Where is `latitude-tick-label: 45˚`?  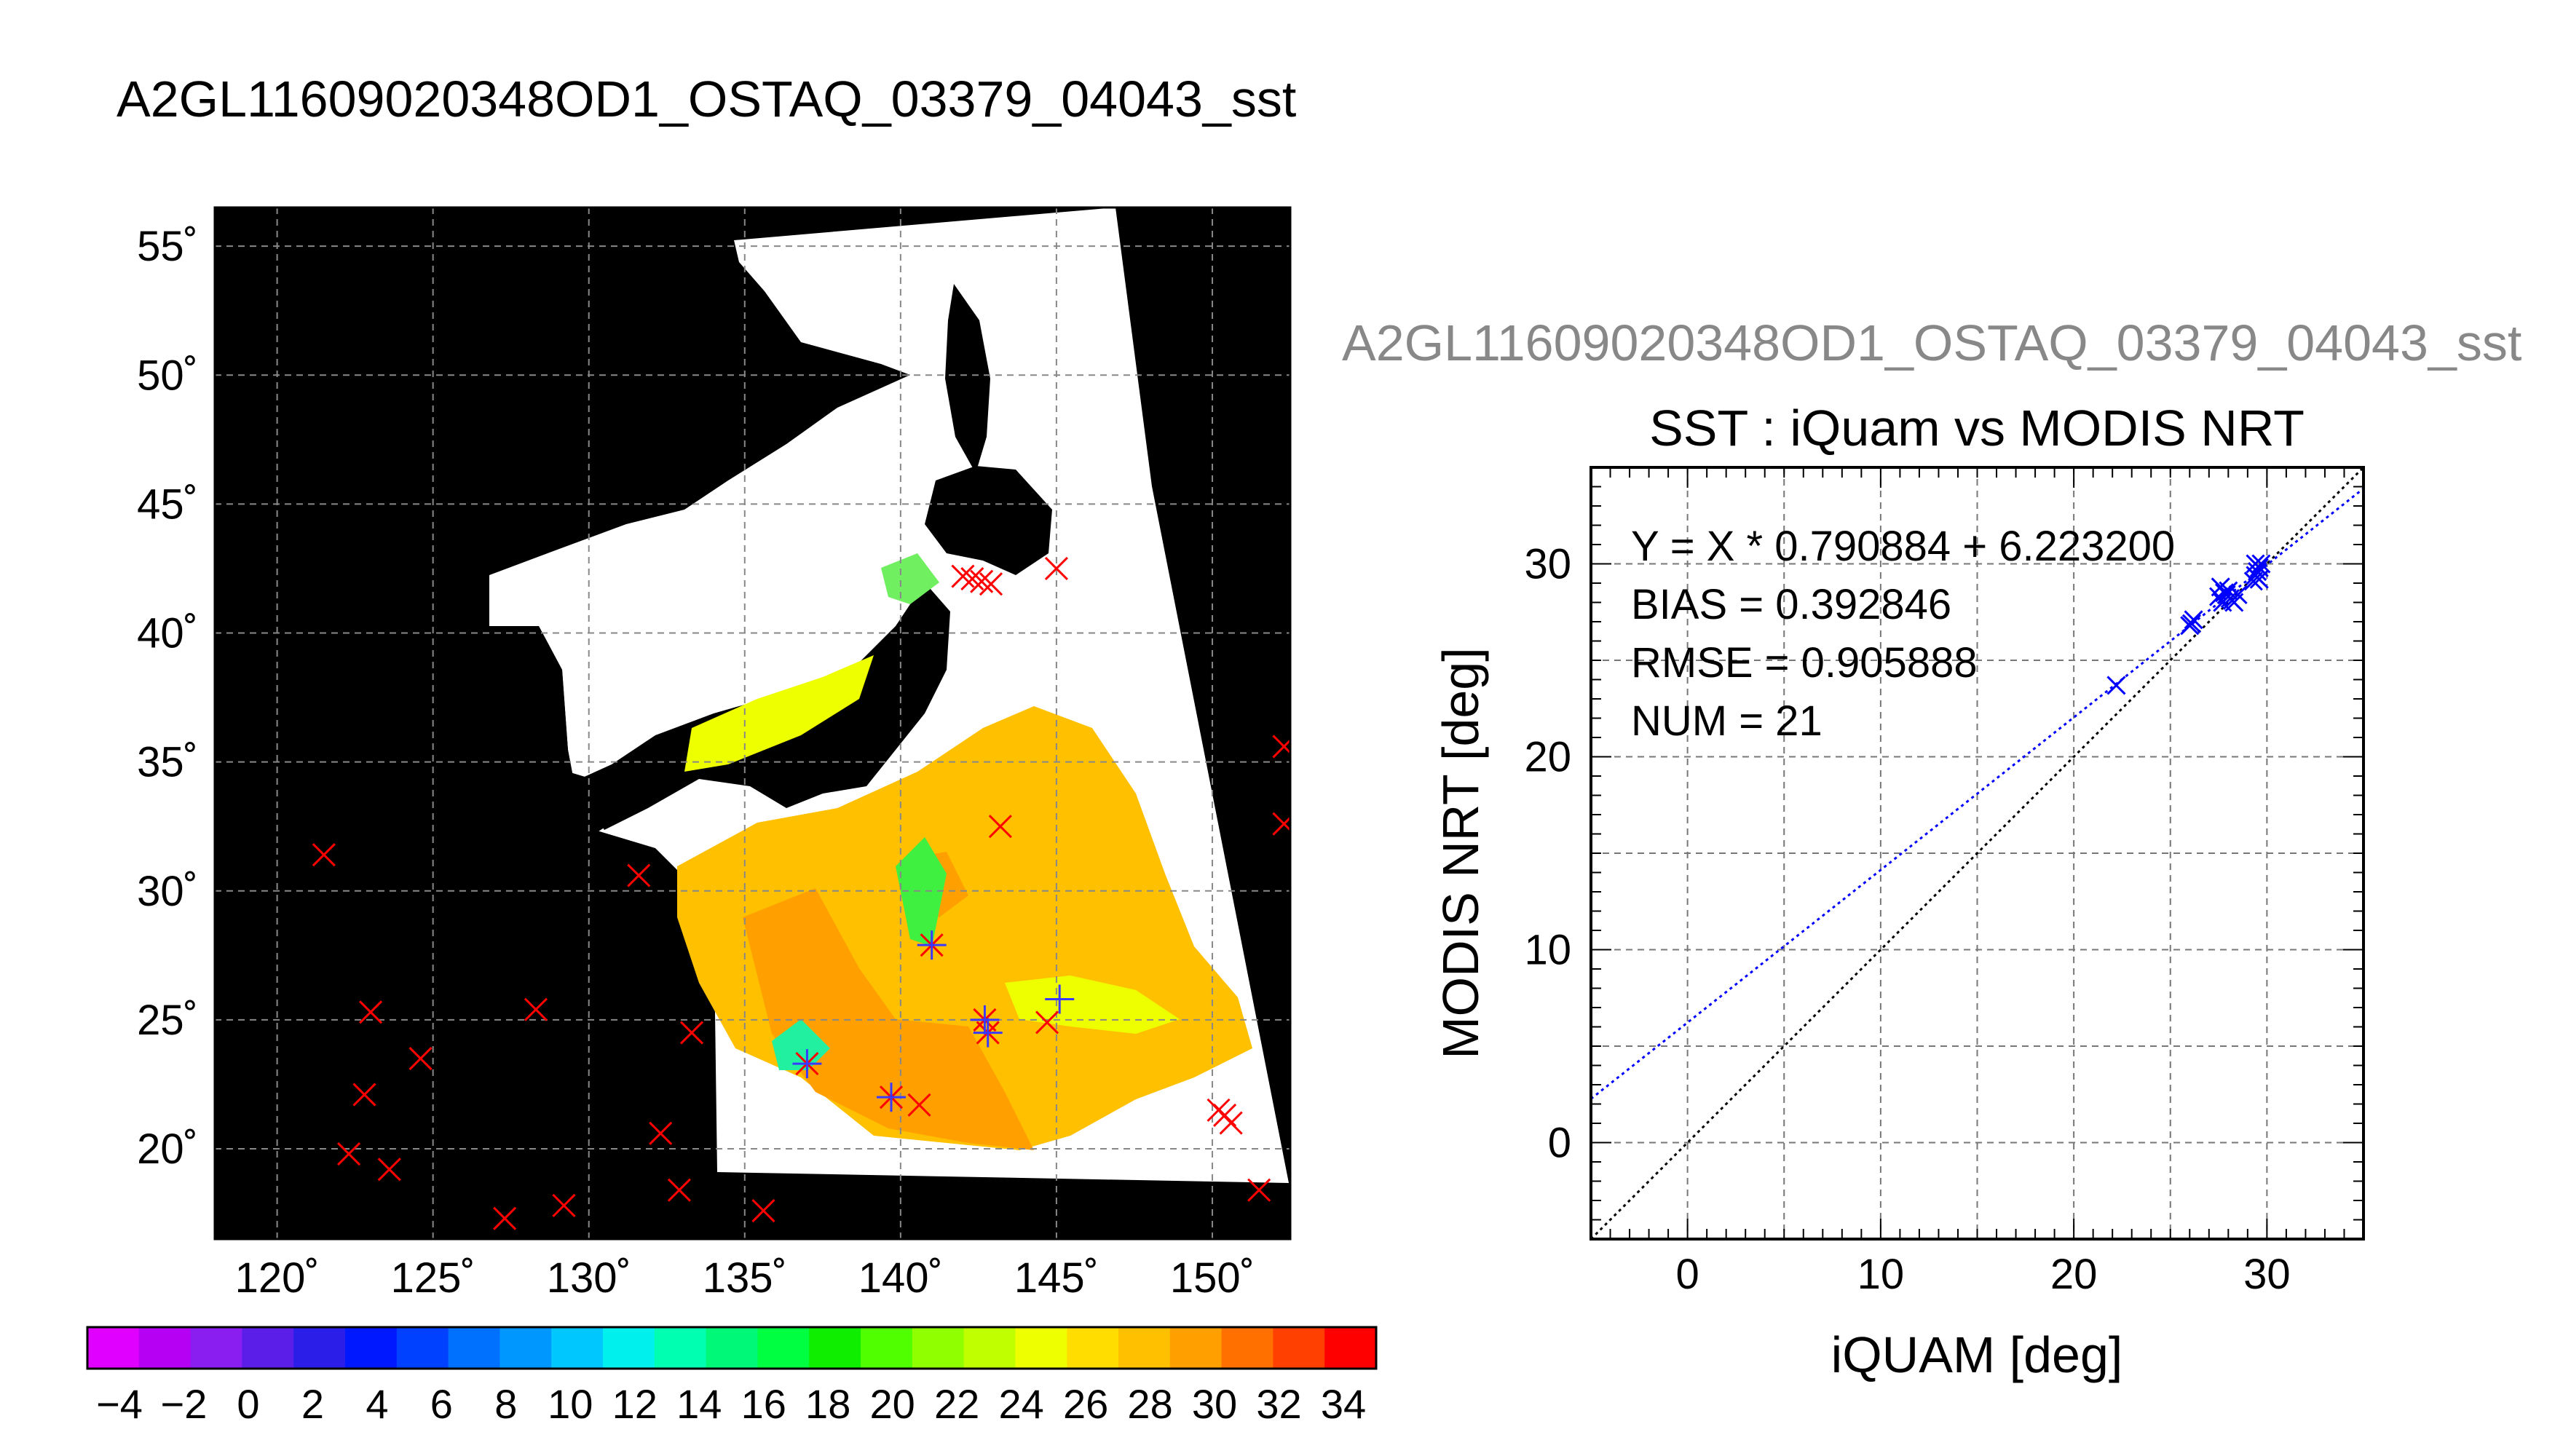
latitude-tick-label: 45˚ is located at coordinates (167, 504).